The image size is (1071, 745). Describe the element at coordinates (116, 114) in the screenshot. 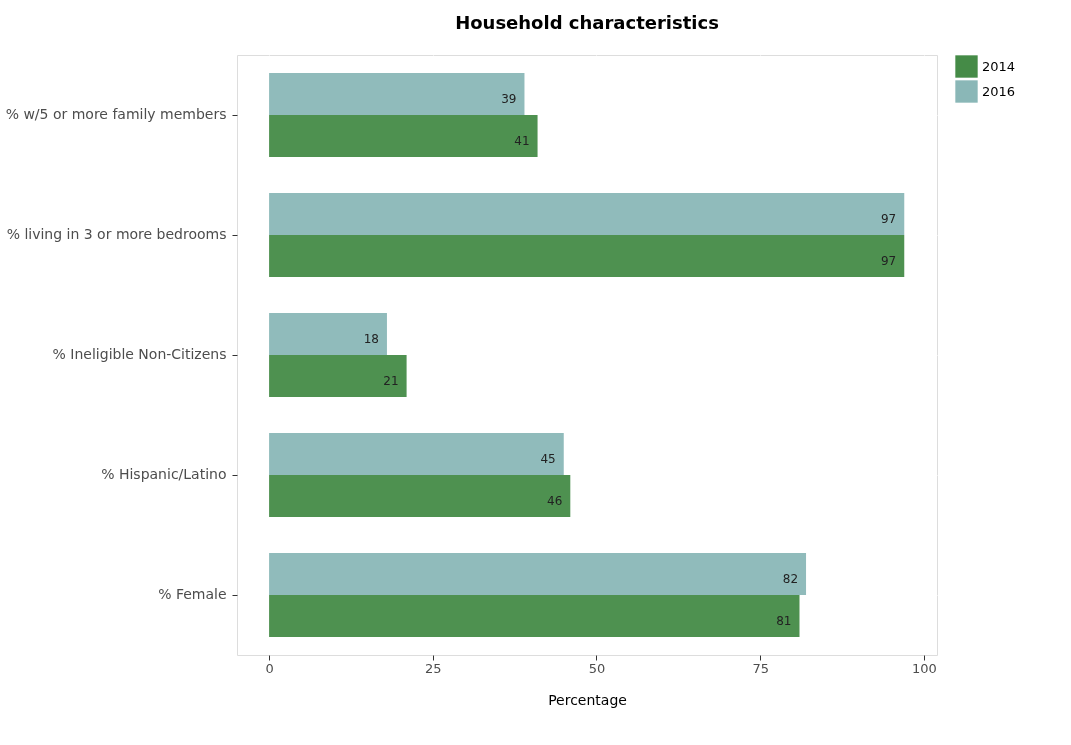

I see `y-tick-label: % w/5 or more family members` at that location.